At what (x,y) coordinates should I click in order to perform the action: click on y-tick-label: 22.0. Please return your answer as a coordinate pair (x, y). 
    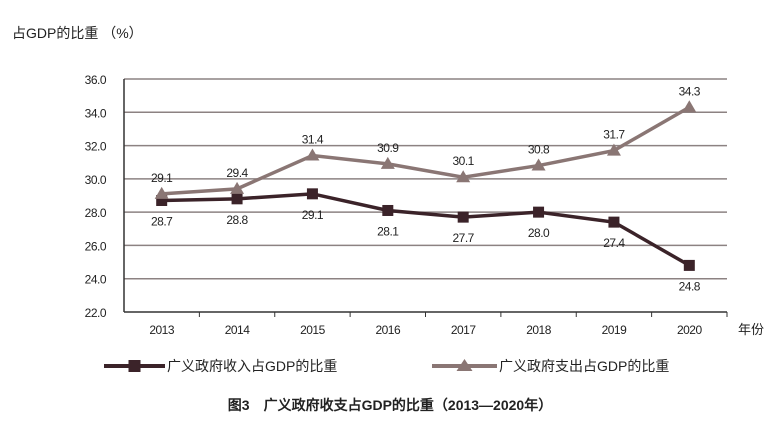
    Looking at the image, I should click on (96, 313).